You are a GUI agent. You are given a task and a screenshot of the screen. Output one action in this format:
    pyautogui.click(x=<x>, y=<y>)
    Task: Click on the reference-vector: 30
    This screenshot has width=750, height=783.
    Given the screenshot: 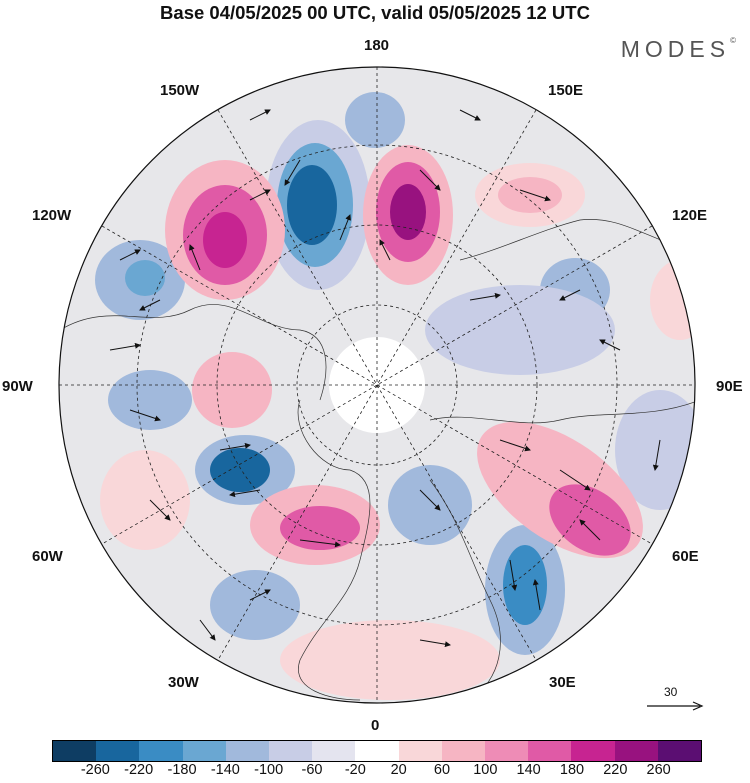 What is the action you would take?
    pyautogui.click(x=675, y=705)
    